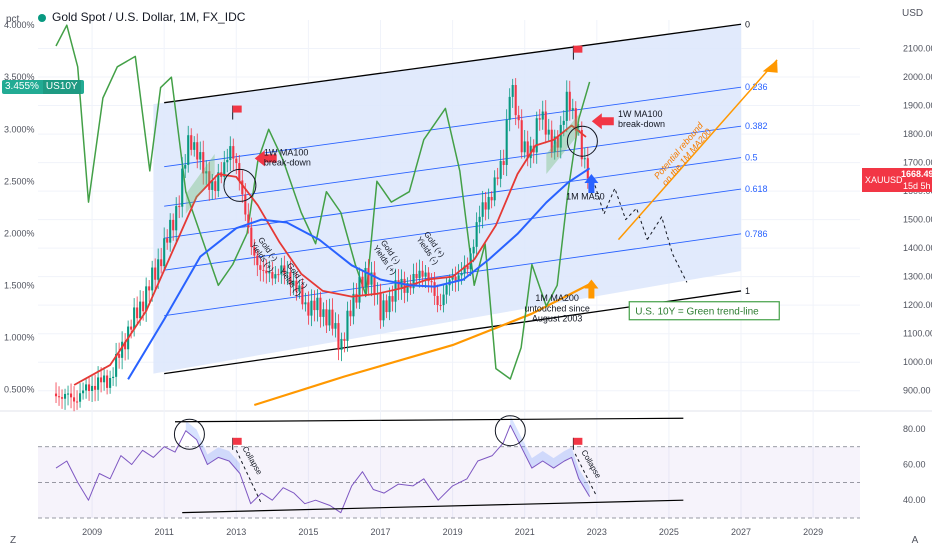 The height and width of the screenshot is (555, 932). I want to click on pct-axis-label: 4.000%, so click(19, 25).